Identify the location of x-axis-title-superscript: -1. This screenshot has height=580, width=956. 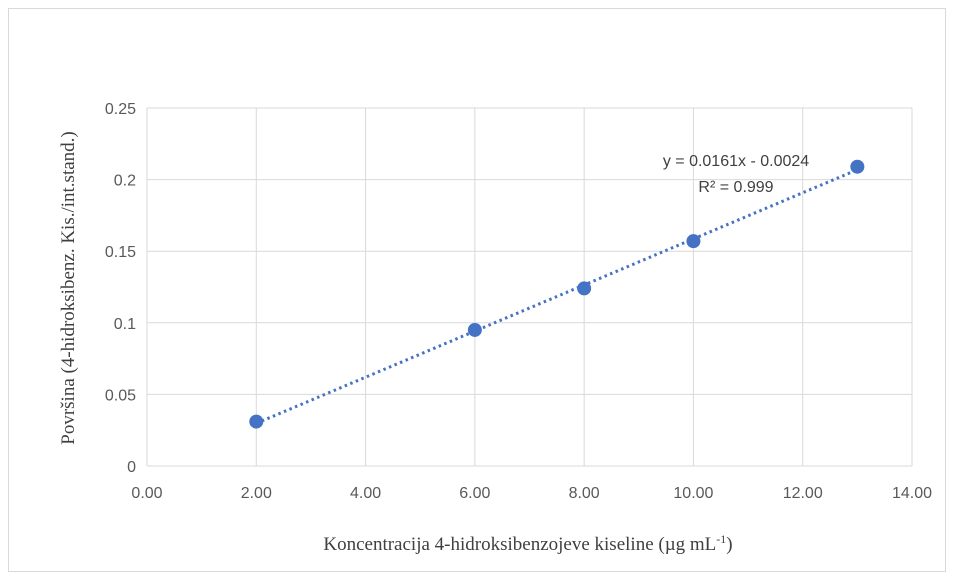
(721, 539).